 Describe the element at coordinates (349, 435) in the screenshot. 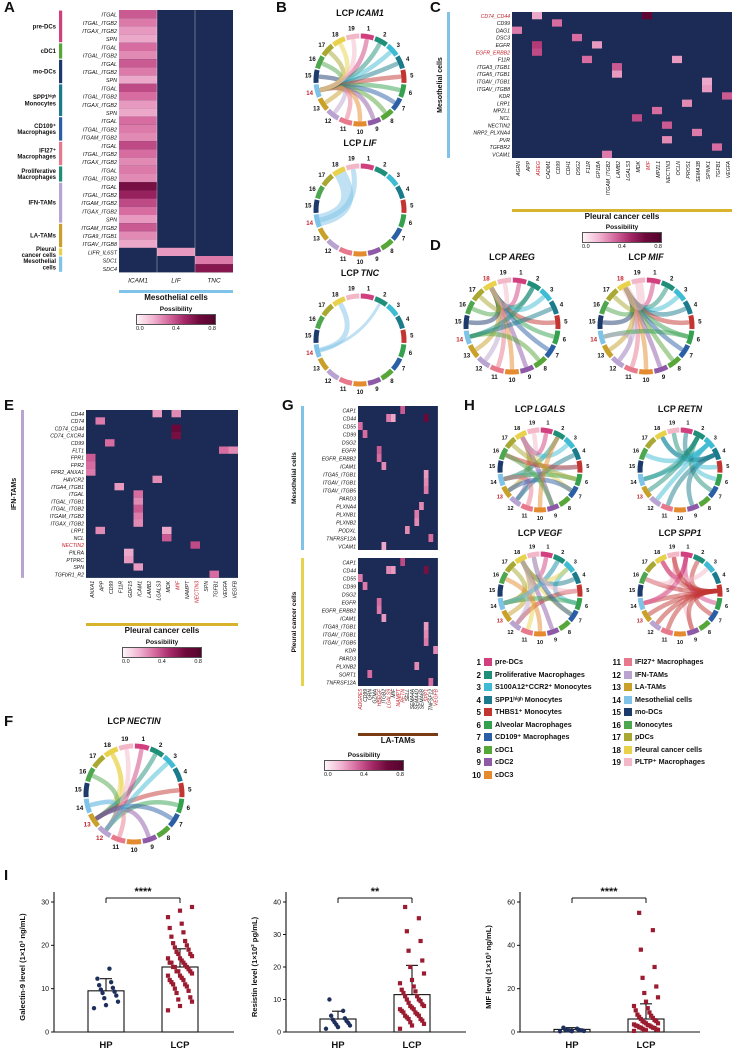

I see `row-label: CD99` at that location.